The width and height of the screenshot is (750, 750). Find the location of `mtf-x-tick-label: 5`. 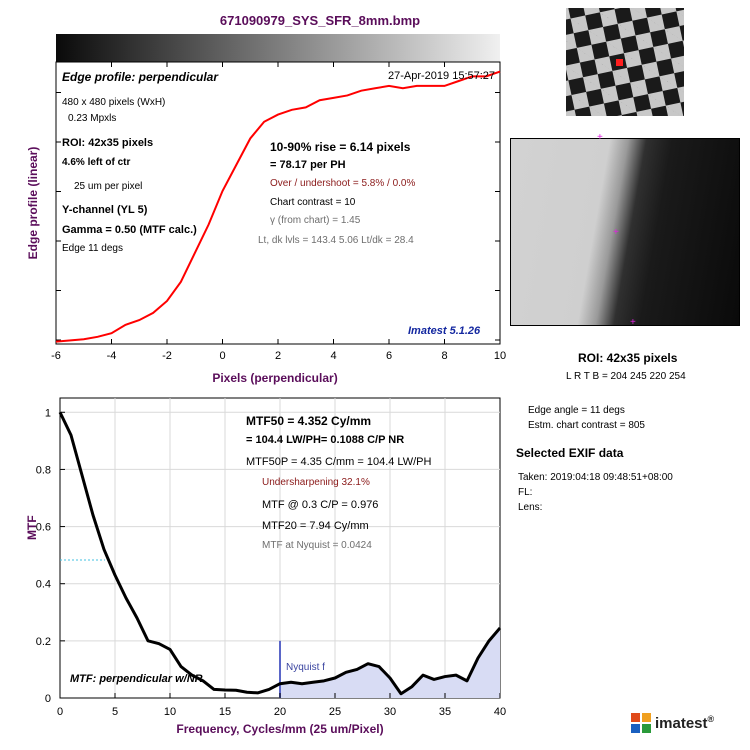

mtf-x-tick-label: 5 is located at coordinates (115, 712).